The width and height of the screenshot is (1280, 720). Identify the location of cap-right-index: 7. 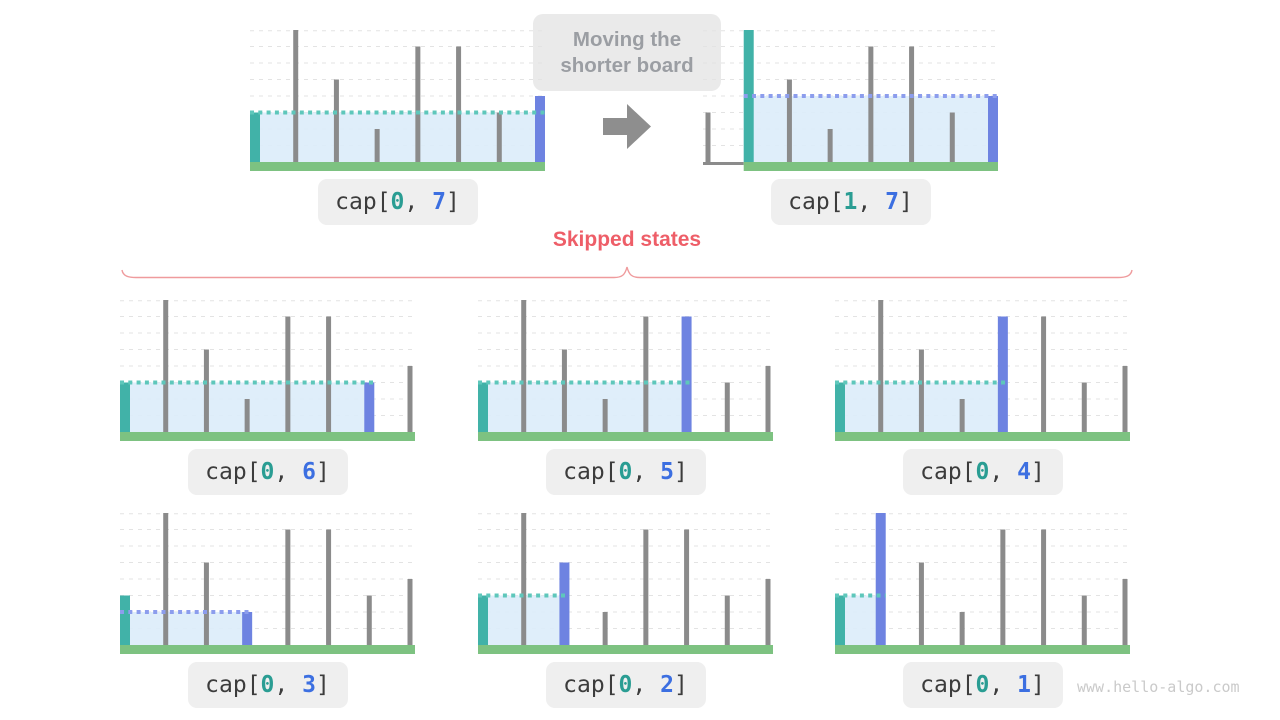
(892, 202).